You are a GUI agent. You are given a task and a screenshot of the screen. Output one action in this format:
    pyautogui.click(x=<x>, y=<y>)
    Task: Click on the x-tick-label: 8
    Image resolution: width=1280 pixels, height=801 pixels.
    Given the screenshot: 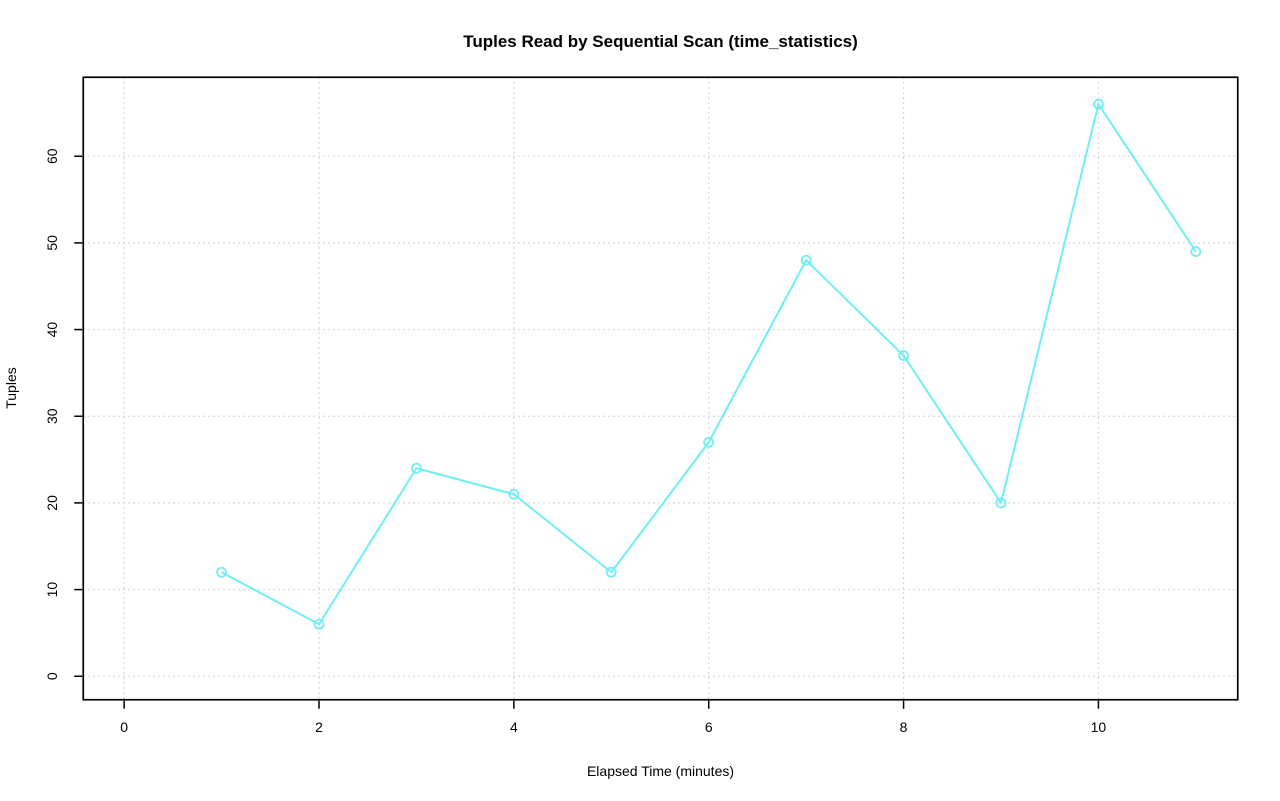 What is the action you would take?
    pyautogui.click(x=904, y=727)
    